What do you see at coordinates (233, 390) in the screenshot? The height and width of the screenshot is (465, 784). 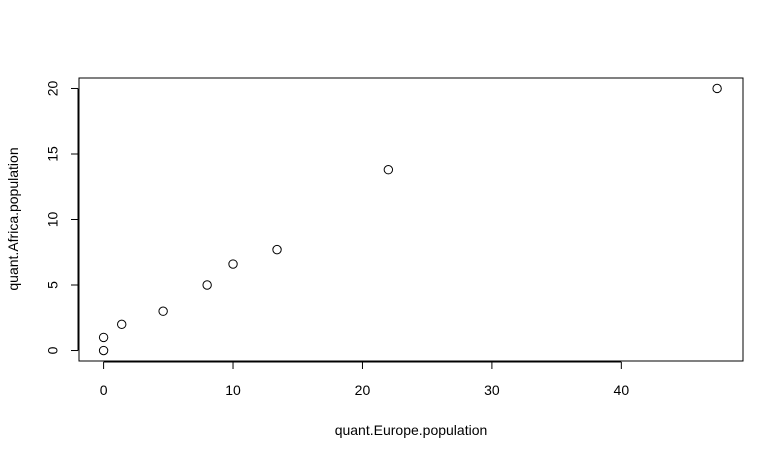 I see `x-tick-label: 10` at bounding box center [233, 390].